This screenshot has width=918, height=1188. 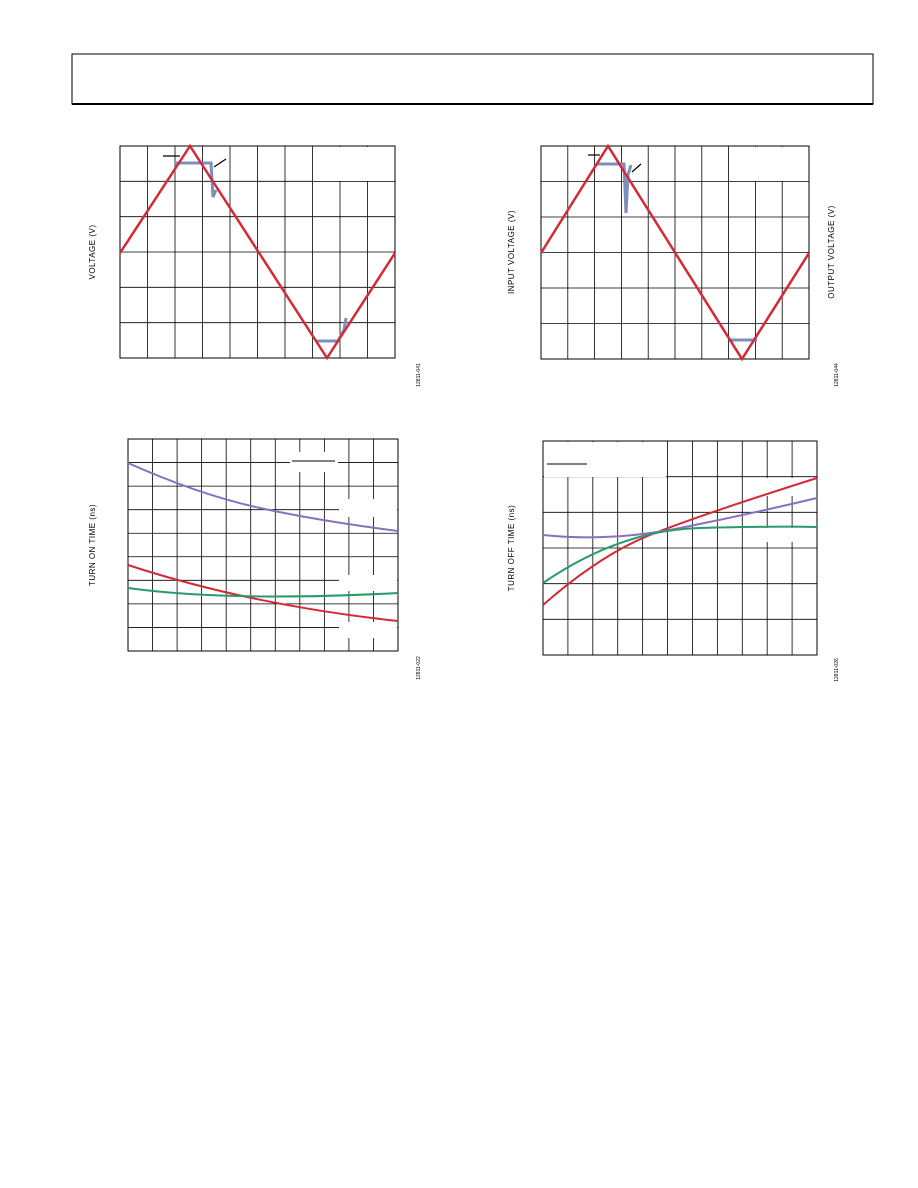 What do you see at coordinates (837, 670) in the screenshot?
I see `figure-code: 12811-026` at bounding box center [837, 670].